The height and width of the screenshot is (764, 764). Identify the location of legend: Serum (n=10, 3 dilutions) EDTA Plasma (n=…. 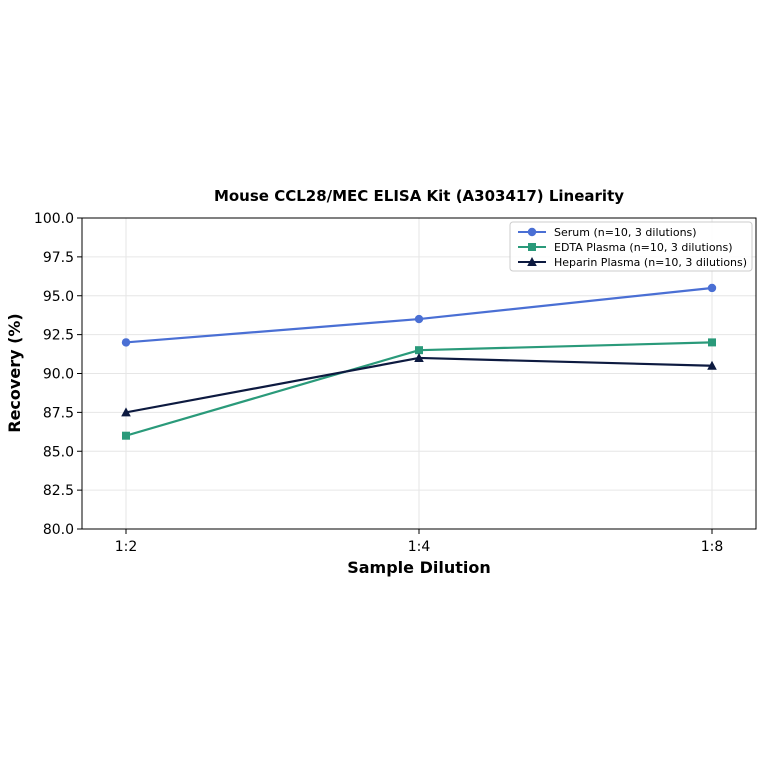
(631, 246).